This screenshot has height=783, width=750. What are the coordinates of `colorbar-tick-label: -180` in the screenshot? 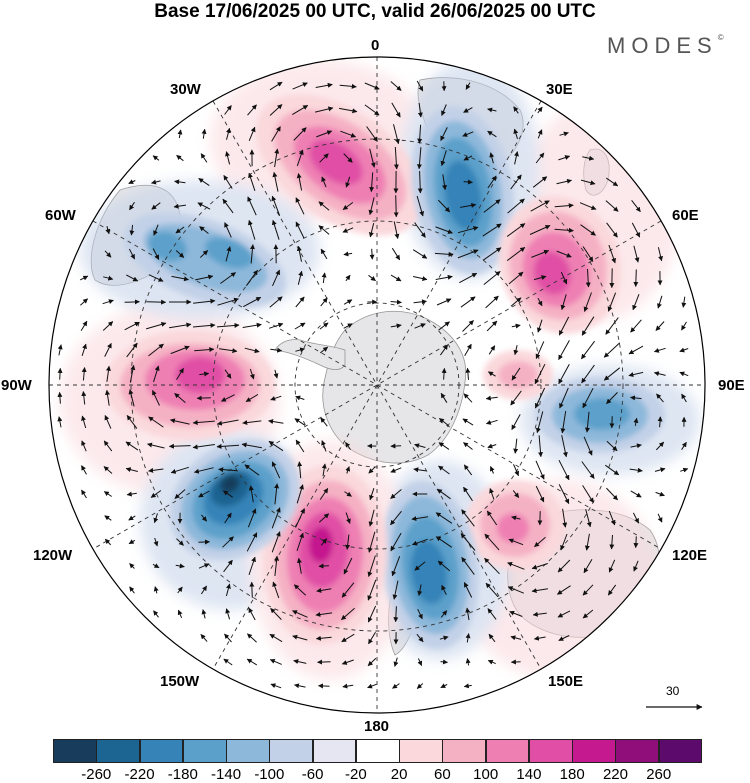 It's located at (182, 774).